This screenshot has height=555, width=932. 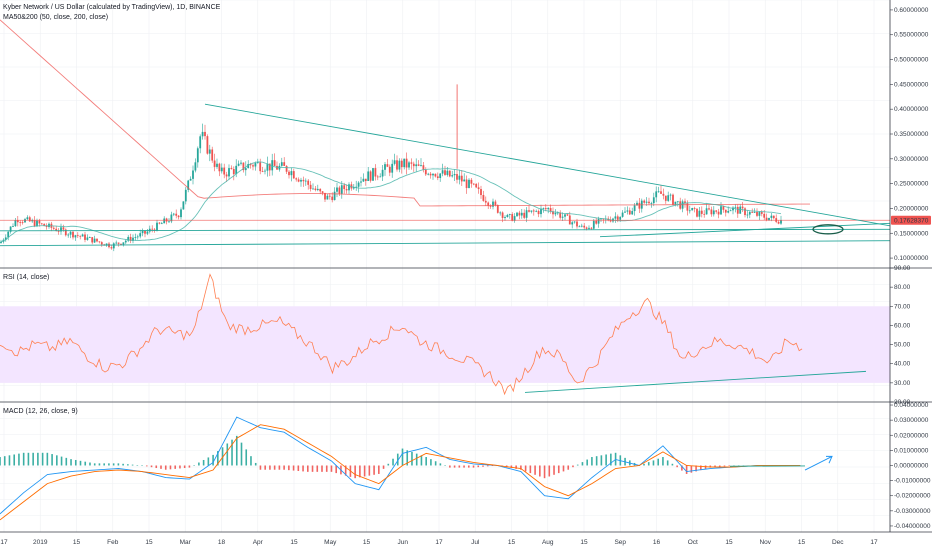 What do you see at coordinates (902, 345) in the screenshot?
I see `y-tick-label: 50.00` at bounding box center [902, 345].